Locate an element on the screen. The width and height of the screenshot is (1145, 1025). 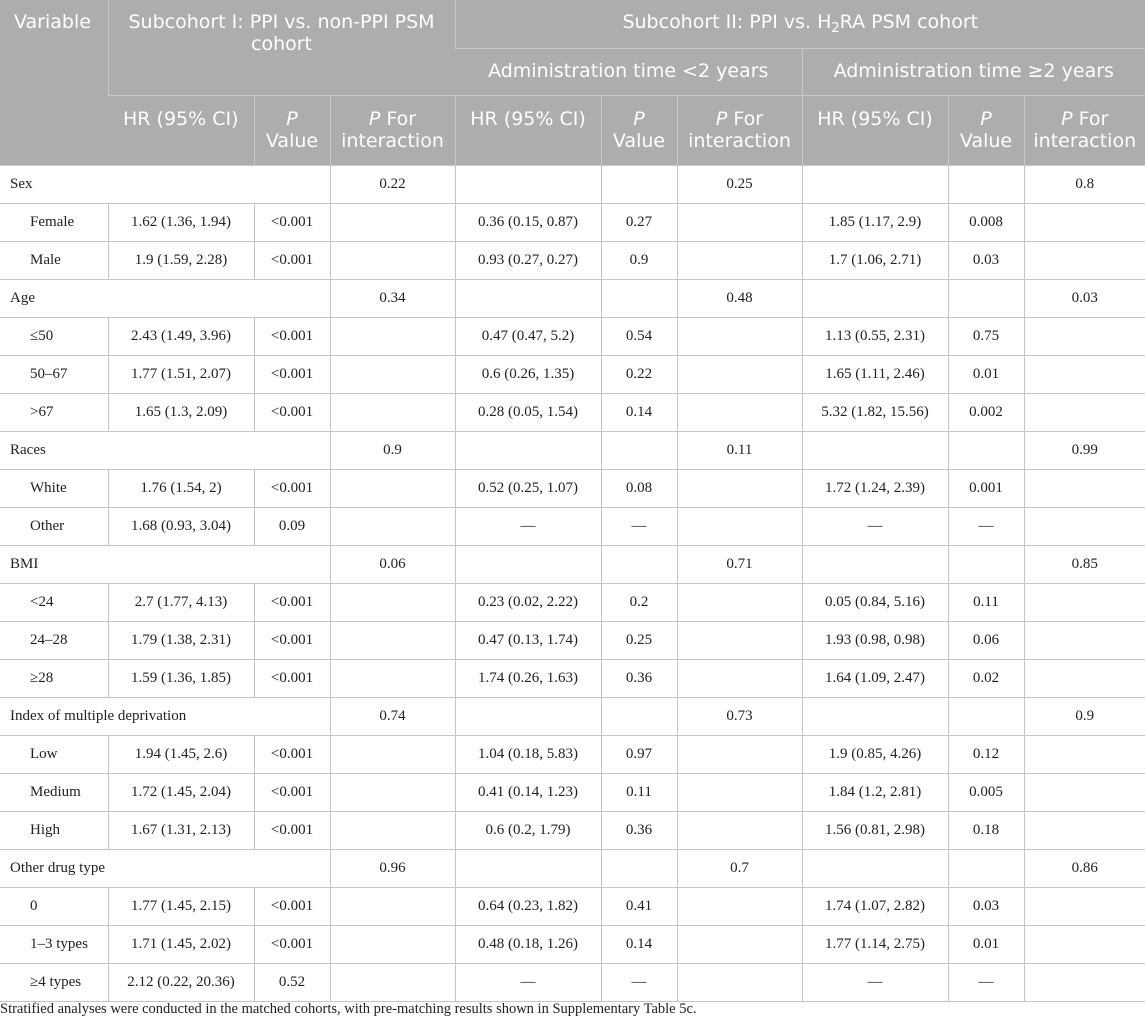
ge2-hr: 1.72 (1.24, 2.39) is located at coordinates (875, 487).